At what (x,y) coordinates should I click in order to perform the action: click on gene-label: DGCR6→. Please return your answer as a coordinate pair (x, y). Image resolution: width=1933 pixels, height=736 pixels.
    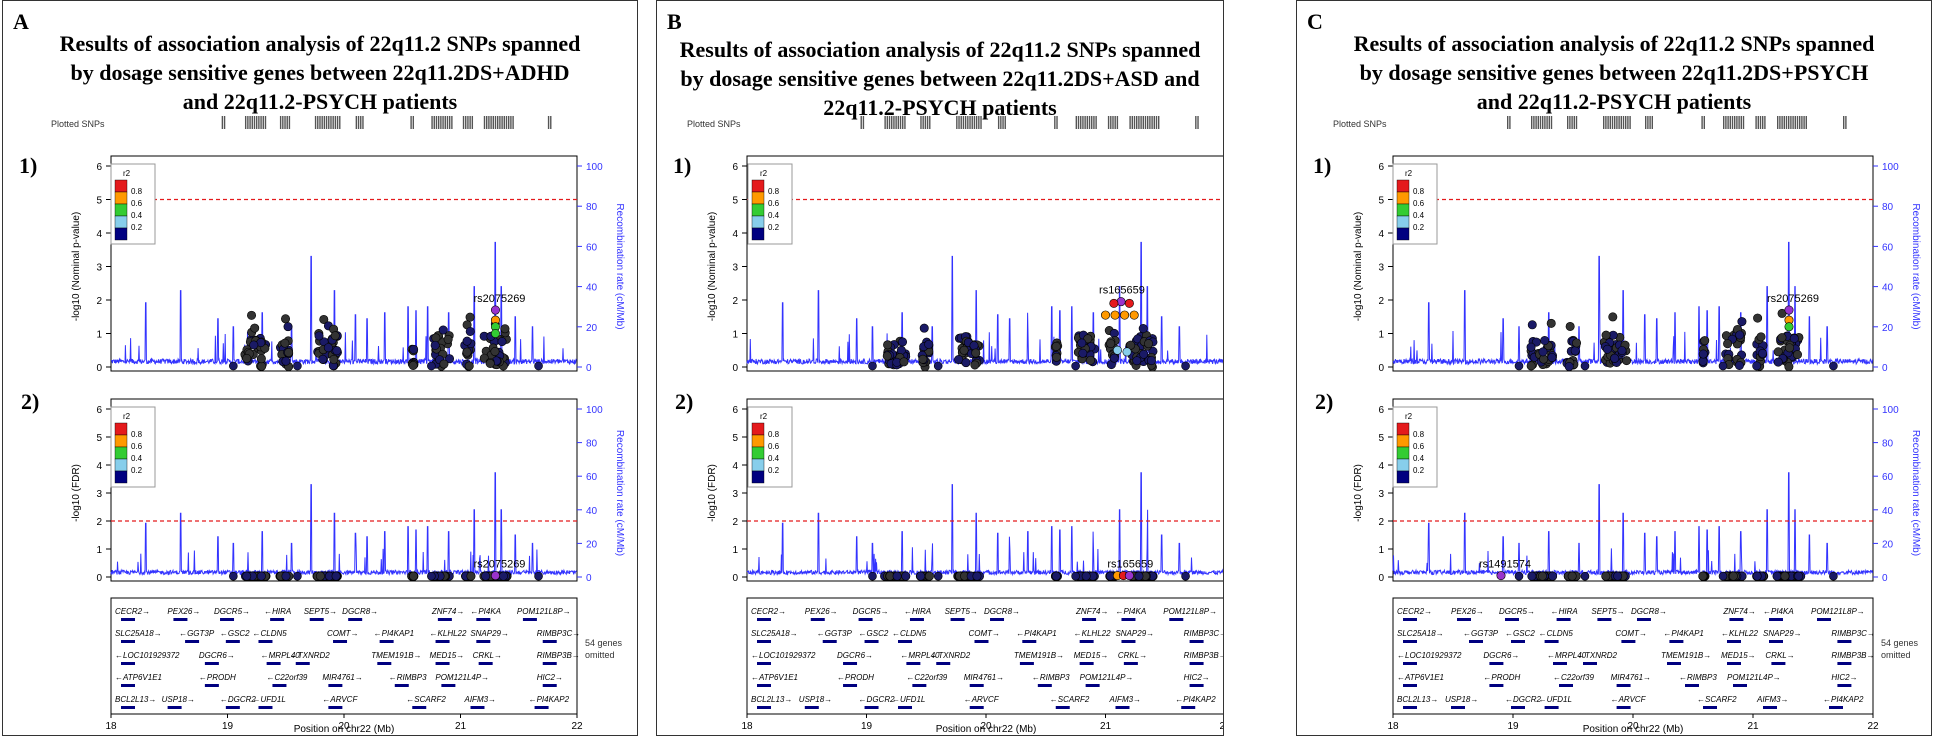
    Looking at the image, I should click on (1501, 655).